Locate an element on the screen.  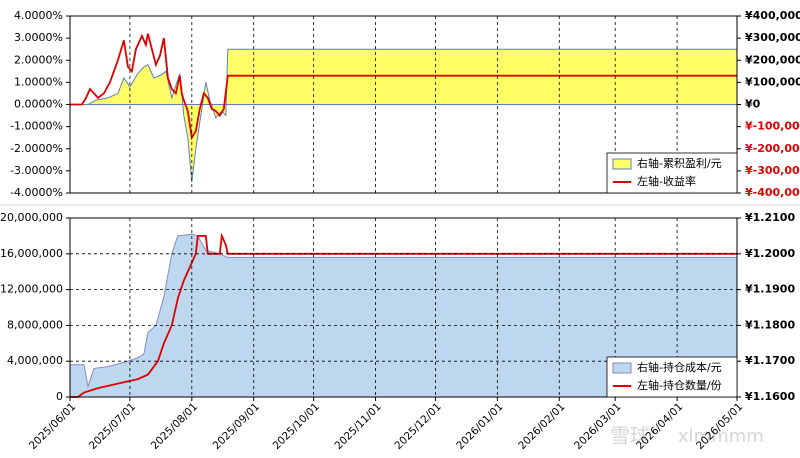
legend-label: 右轴-累积盈利/元 is located at coordinates (679, 163).